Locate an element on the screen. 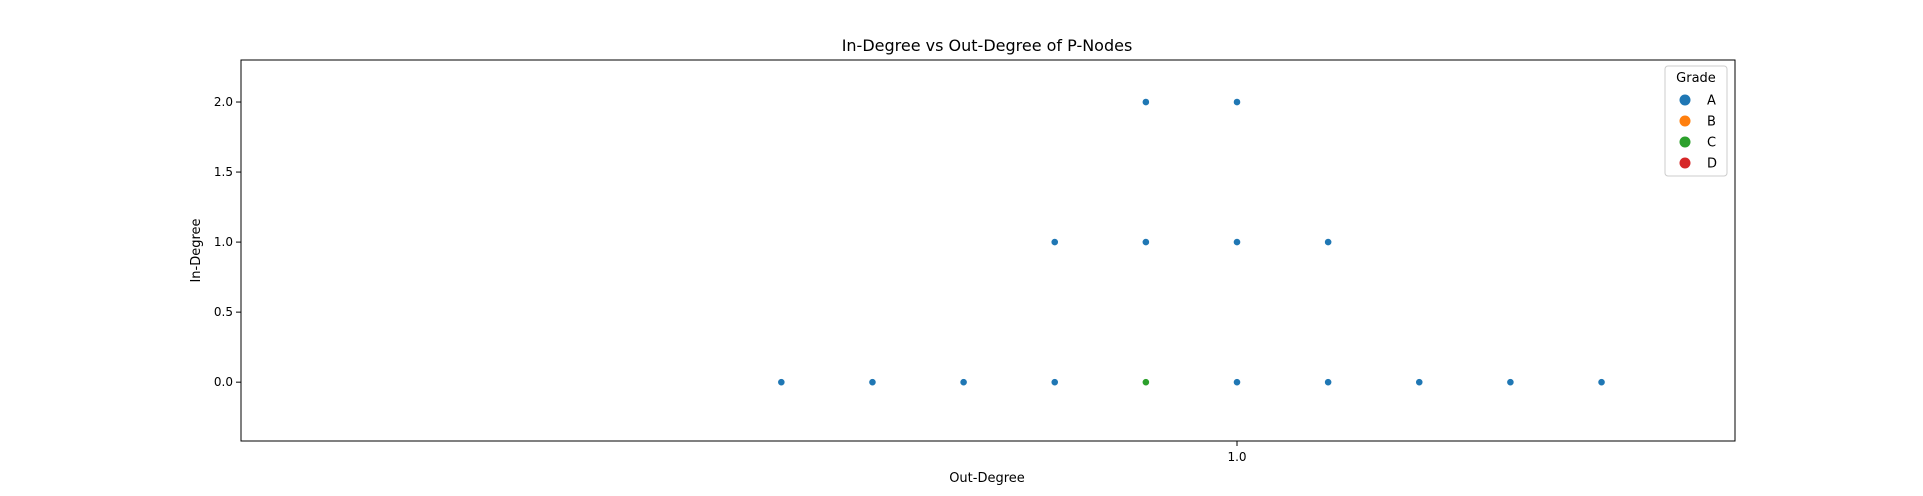  legend-title: Grade is located at coordinates (1696, 78).